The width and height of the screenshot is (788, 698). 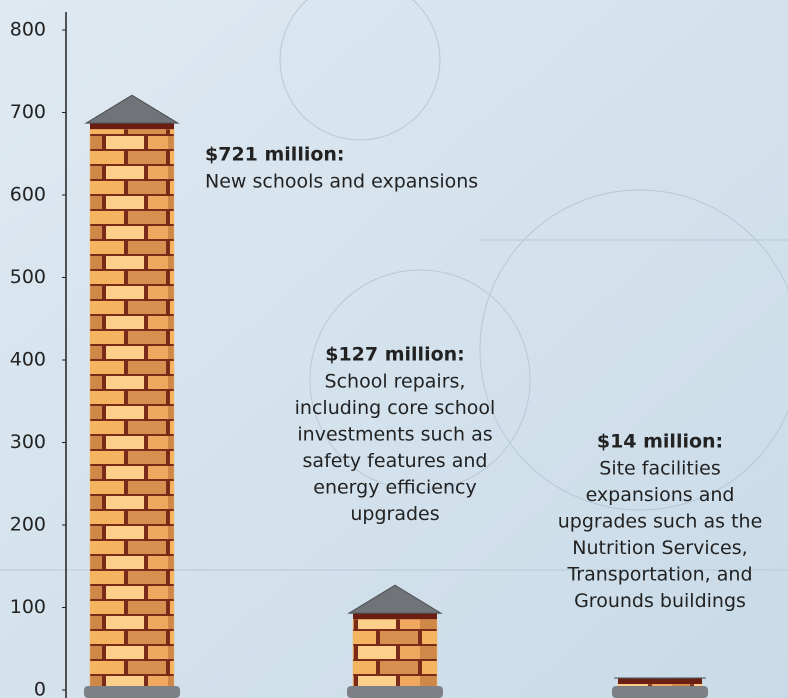 I want to click on y-tick-label: 200, so click(x=28, y=525).